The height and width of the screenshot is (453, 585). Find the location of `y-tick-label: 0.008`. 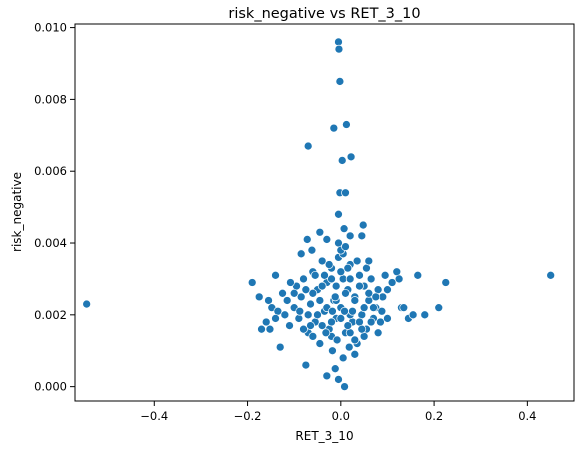

y-tick-label: 0.008 is located at coordinates (50, 99).